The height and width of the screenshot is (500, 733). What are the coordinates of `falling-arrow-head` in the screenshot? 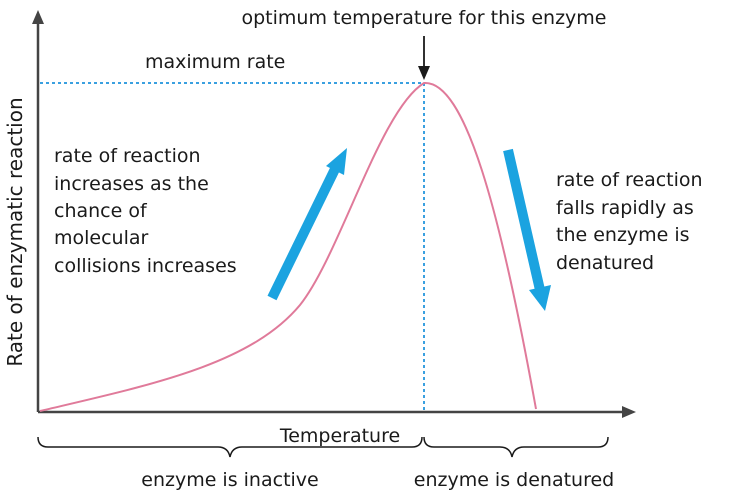 It's located at (540, 298).